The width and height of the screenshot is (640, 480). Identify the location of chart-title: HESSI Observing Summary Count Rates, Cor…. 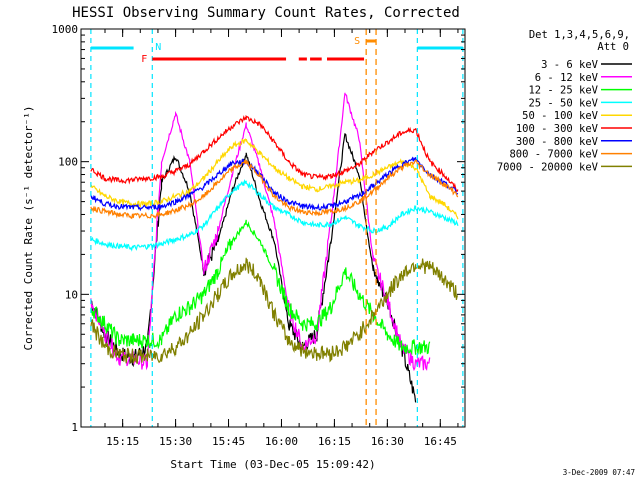
(266, 13).